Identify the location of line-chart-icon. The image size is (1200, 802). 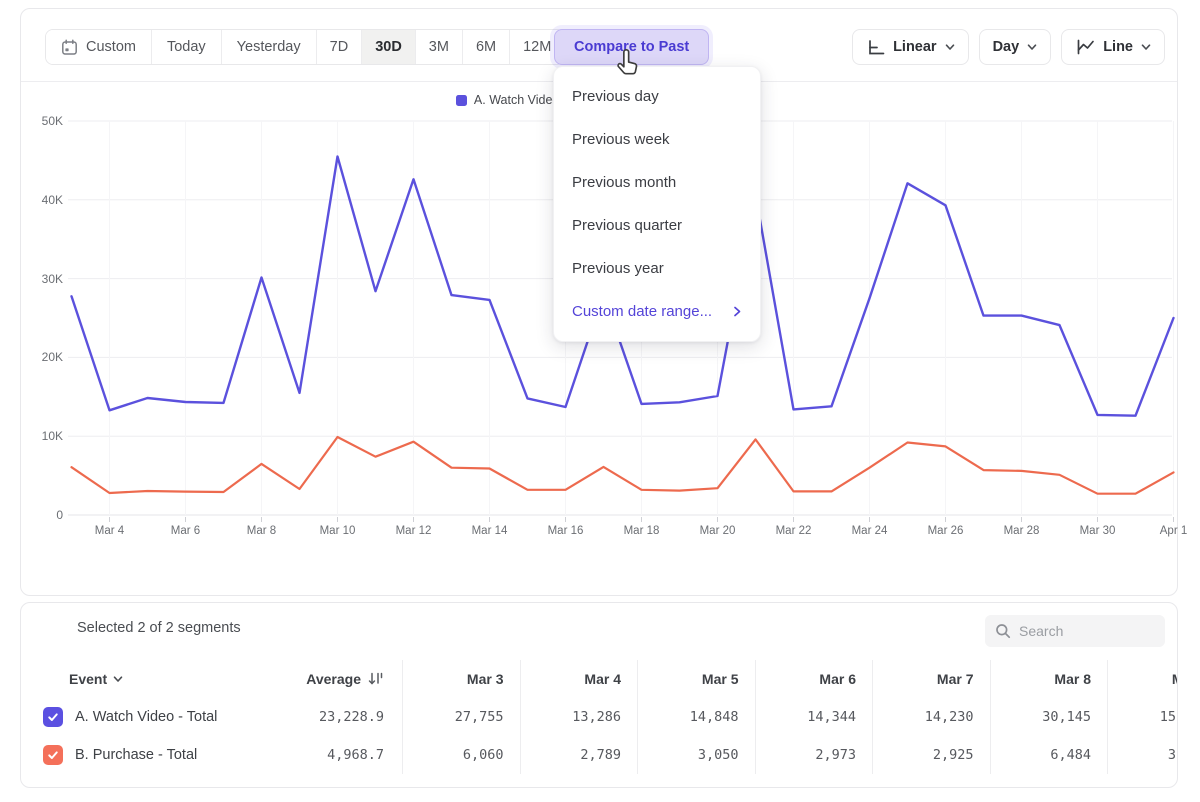
(1086, 47).